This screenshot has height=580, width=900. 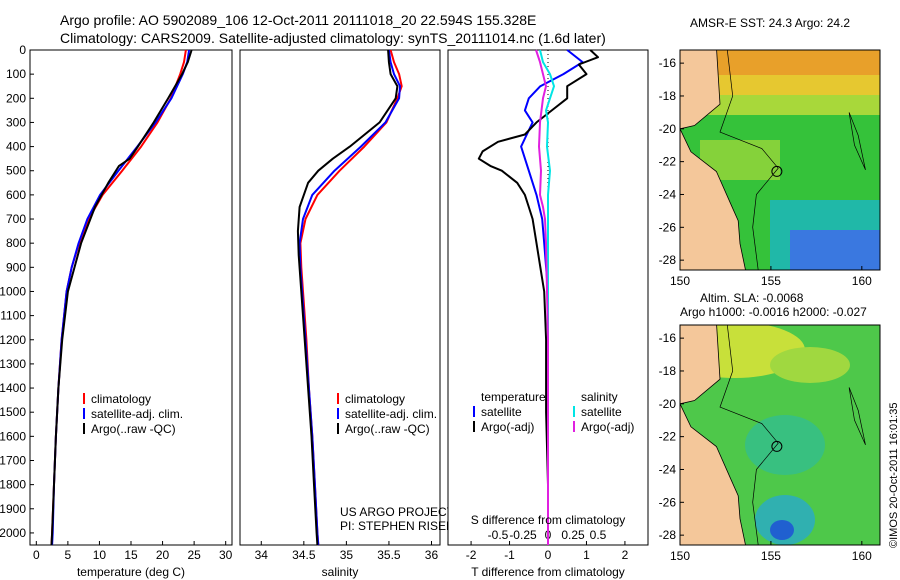 I want to click on sla-map-title: Altim. SLA: -0.0068, so click(x=752, y=298).